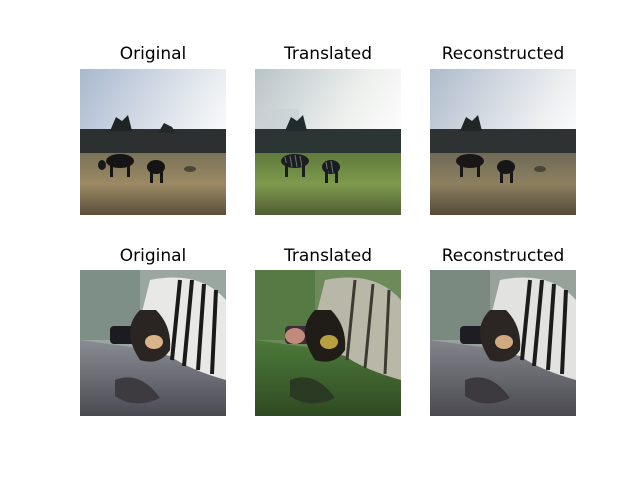 Image resolution: width=640 pixels, height=480 pixels. Describe the element at coordinates (153, 142) in the screenshot. I see `image-original-horses` at that location.